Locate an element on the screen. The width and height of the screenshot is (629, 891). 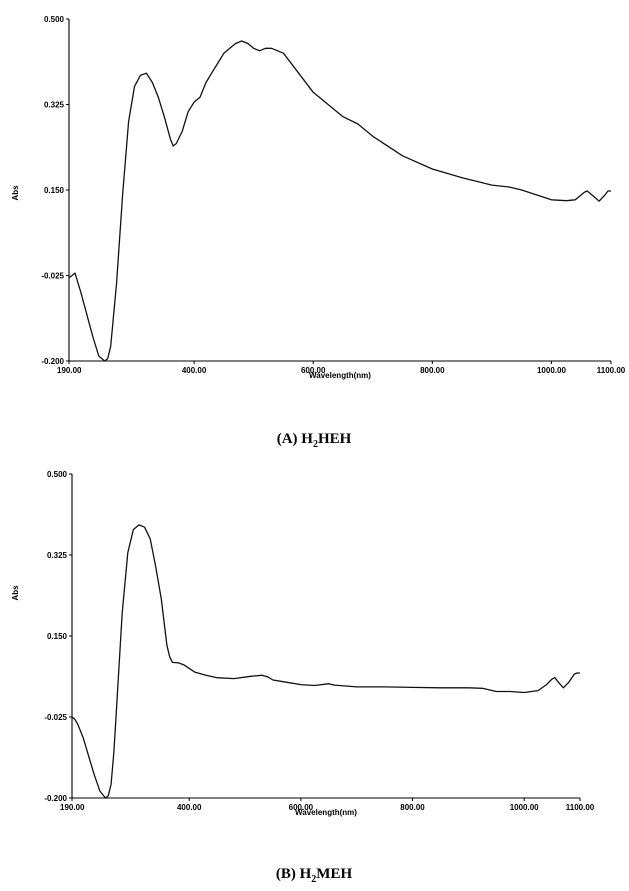
chart-a-x-ticks: 190.00 400.00 600.00 800.00 1000.00 1100.00 is located at coordinates (341, 368).